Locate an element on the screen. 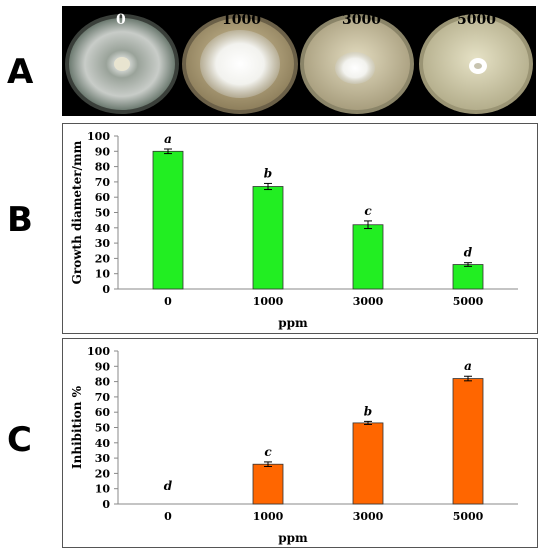 Image resolution: width=549 pixels, height=551 pixels. growth-significance-letter: a is located at coordinates (168, 139).